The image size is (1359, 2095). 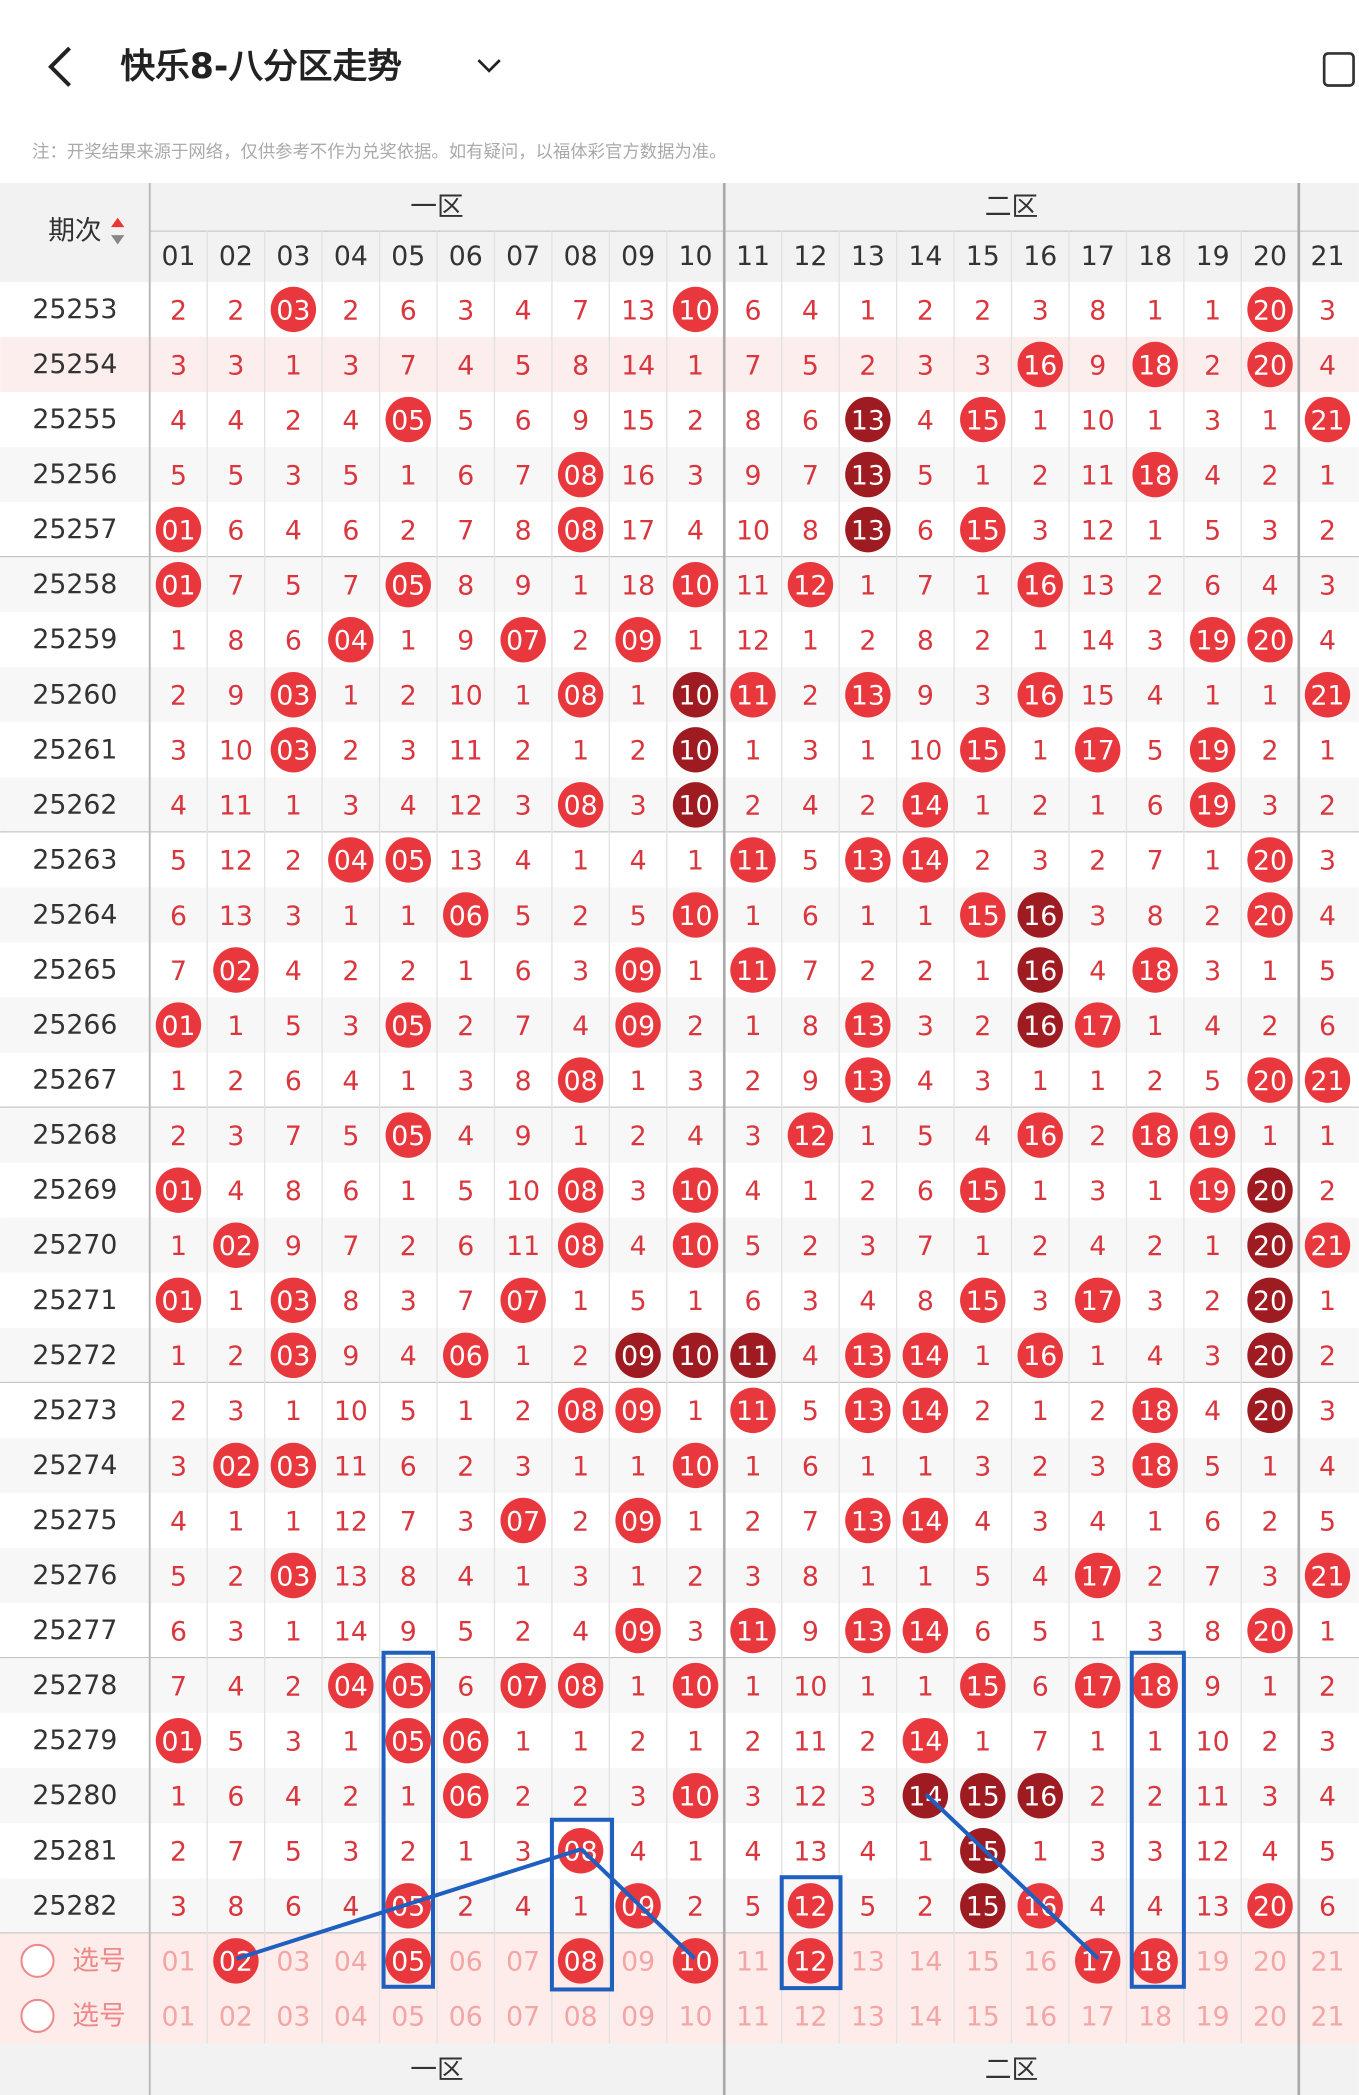 What do you see at coordinates (1213, 1191) in the screenshot?
I see `ball-number: 19` at bounding box center [1213, 1191].